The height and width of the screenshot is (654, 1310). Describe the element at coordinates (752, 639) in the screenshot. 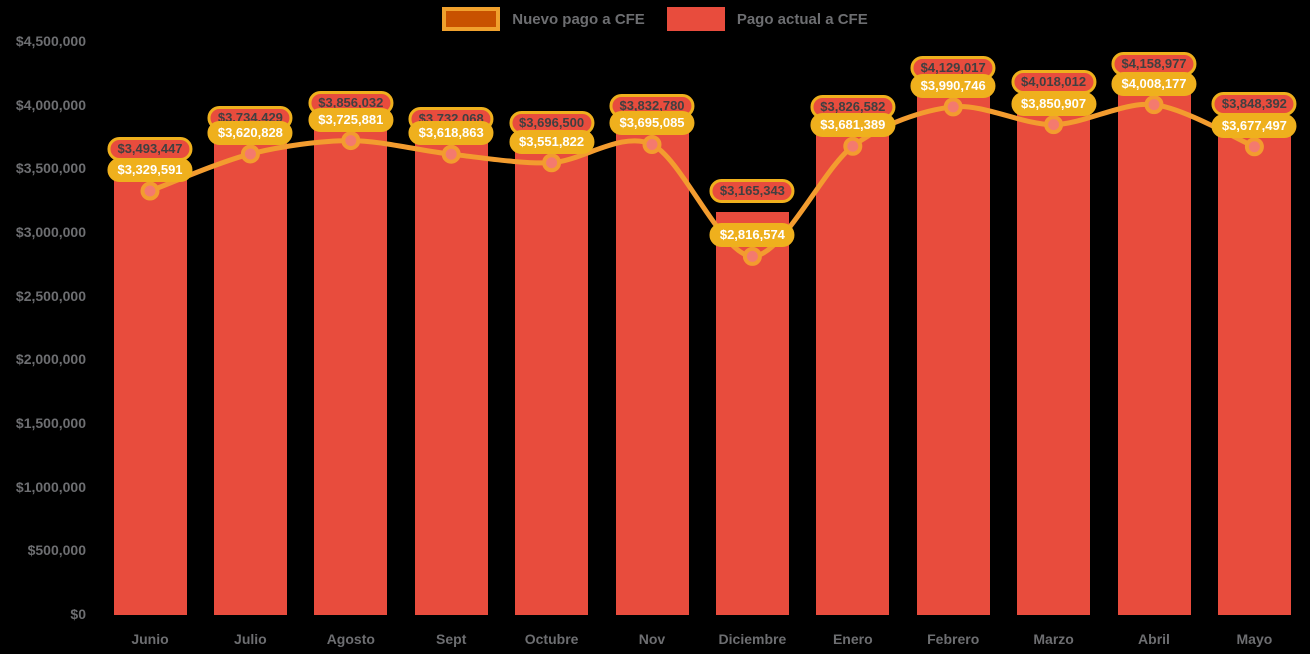

I see `x-axis-label-diciembre: Diciembre` at that location.